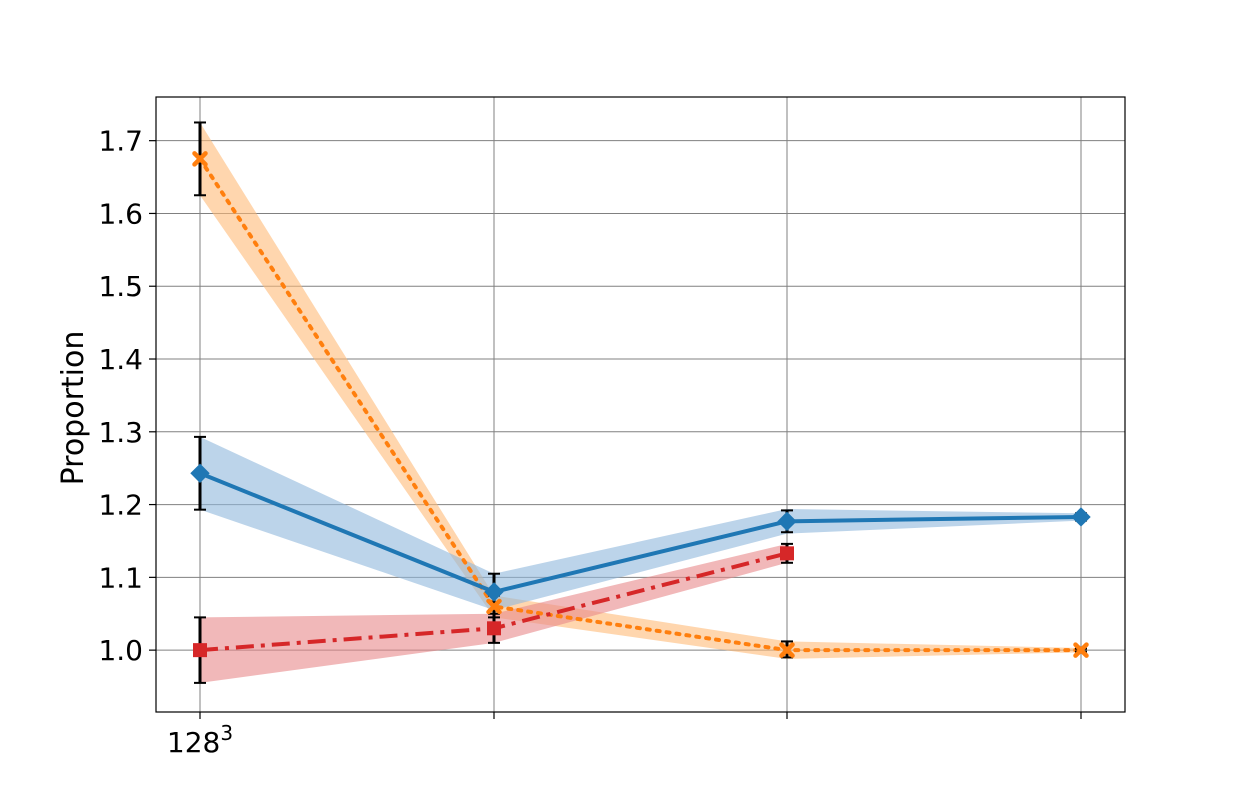 This screenshot has width=1250, height=805. I want to click on y-tick-label: 1.6, so click(120, 213).